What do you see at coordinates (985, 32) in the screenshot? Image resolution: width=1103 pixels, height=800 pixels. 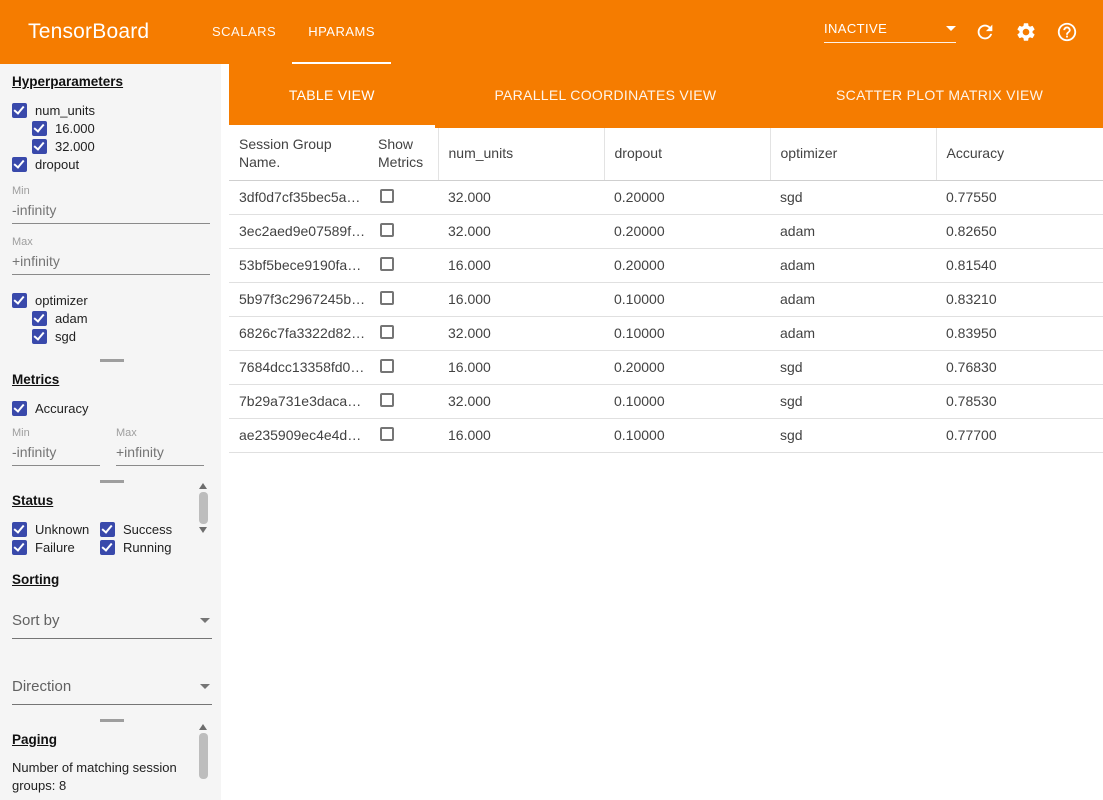 I see `refresh-button` at bounding box center [985, 32].